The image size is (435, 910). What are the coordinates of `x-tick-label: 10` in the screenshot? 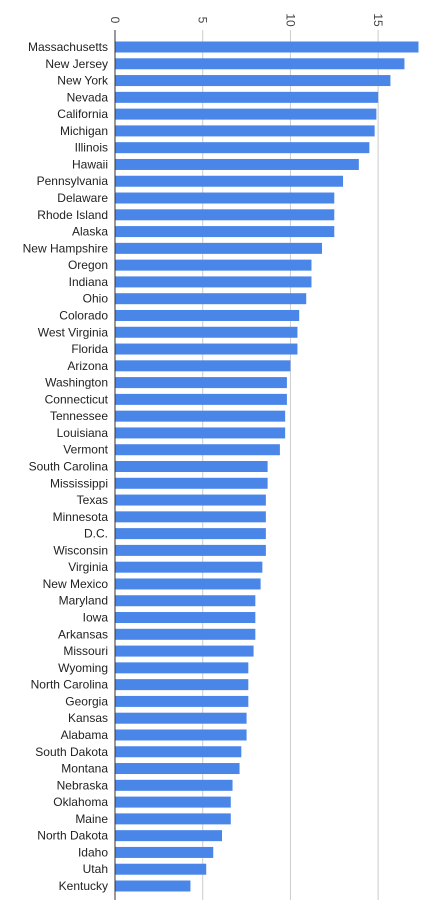 It's located at (290, 20).